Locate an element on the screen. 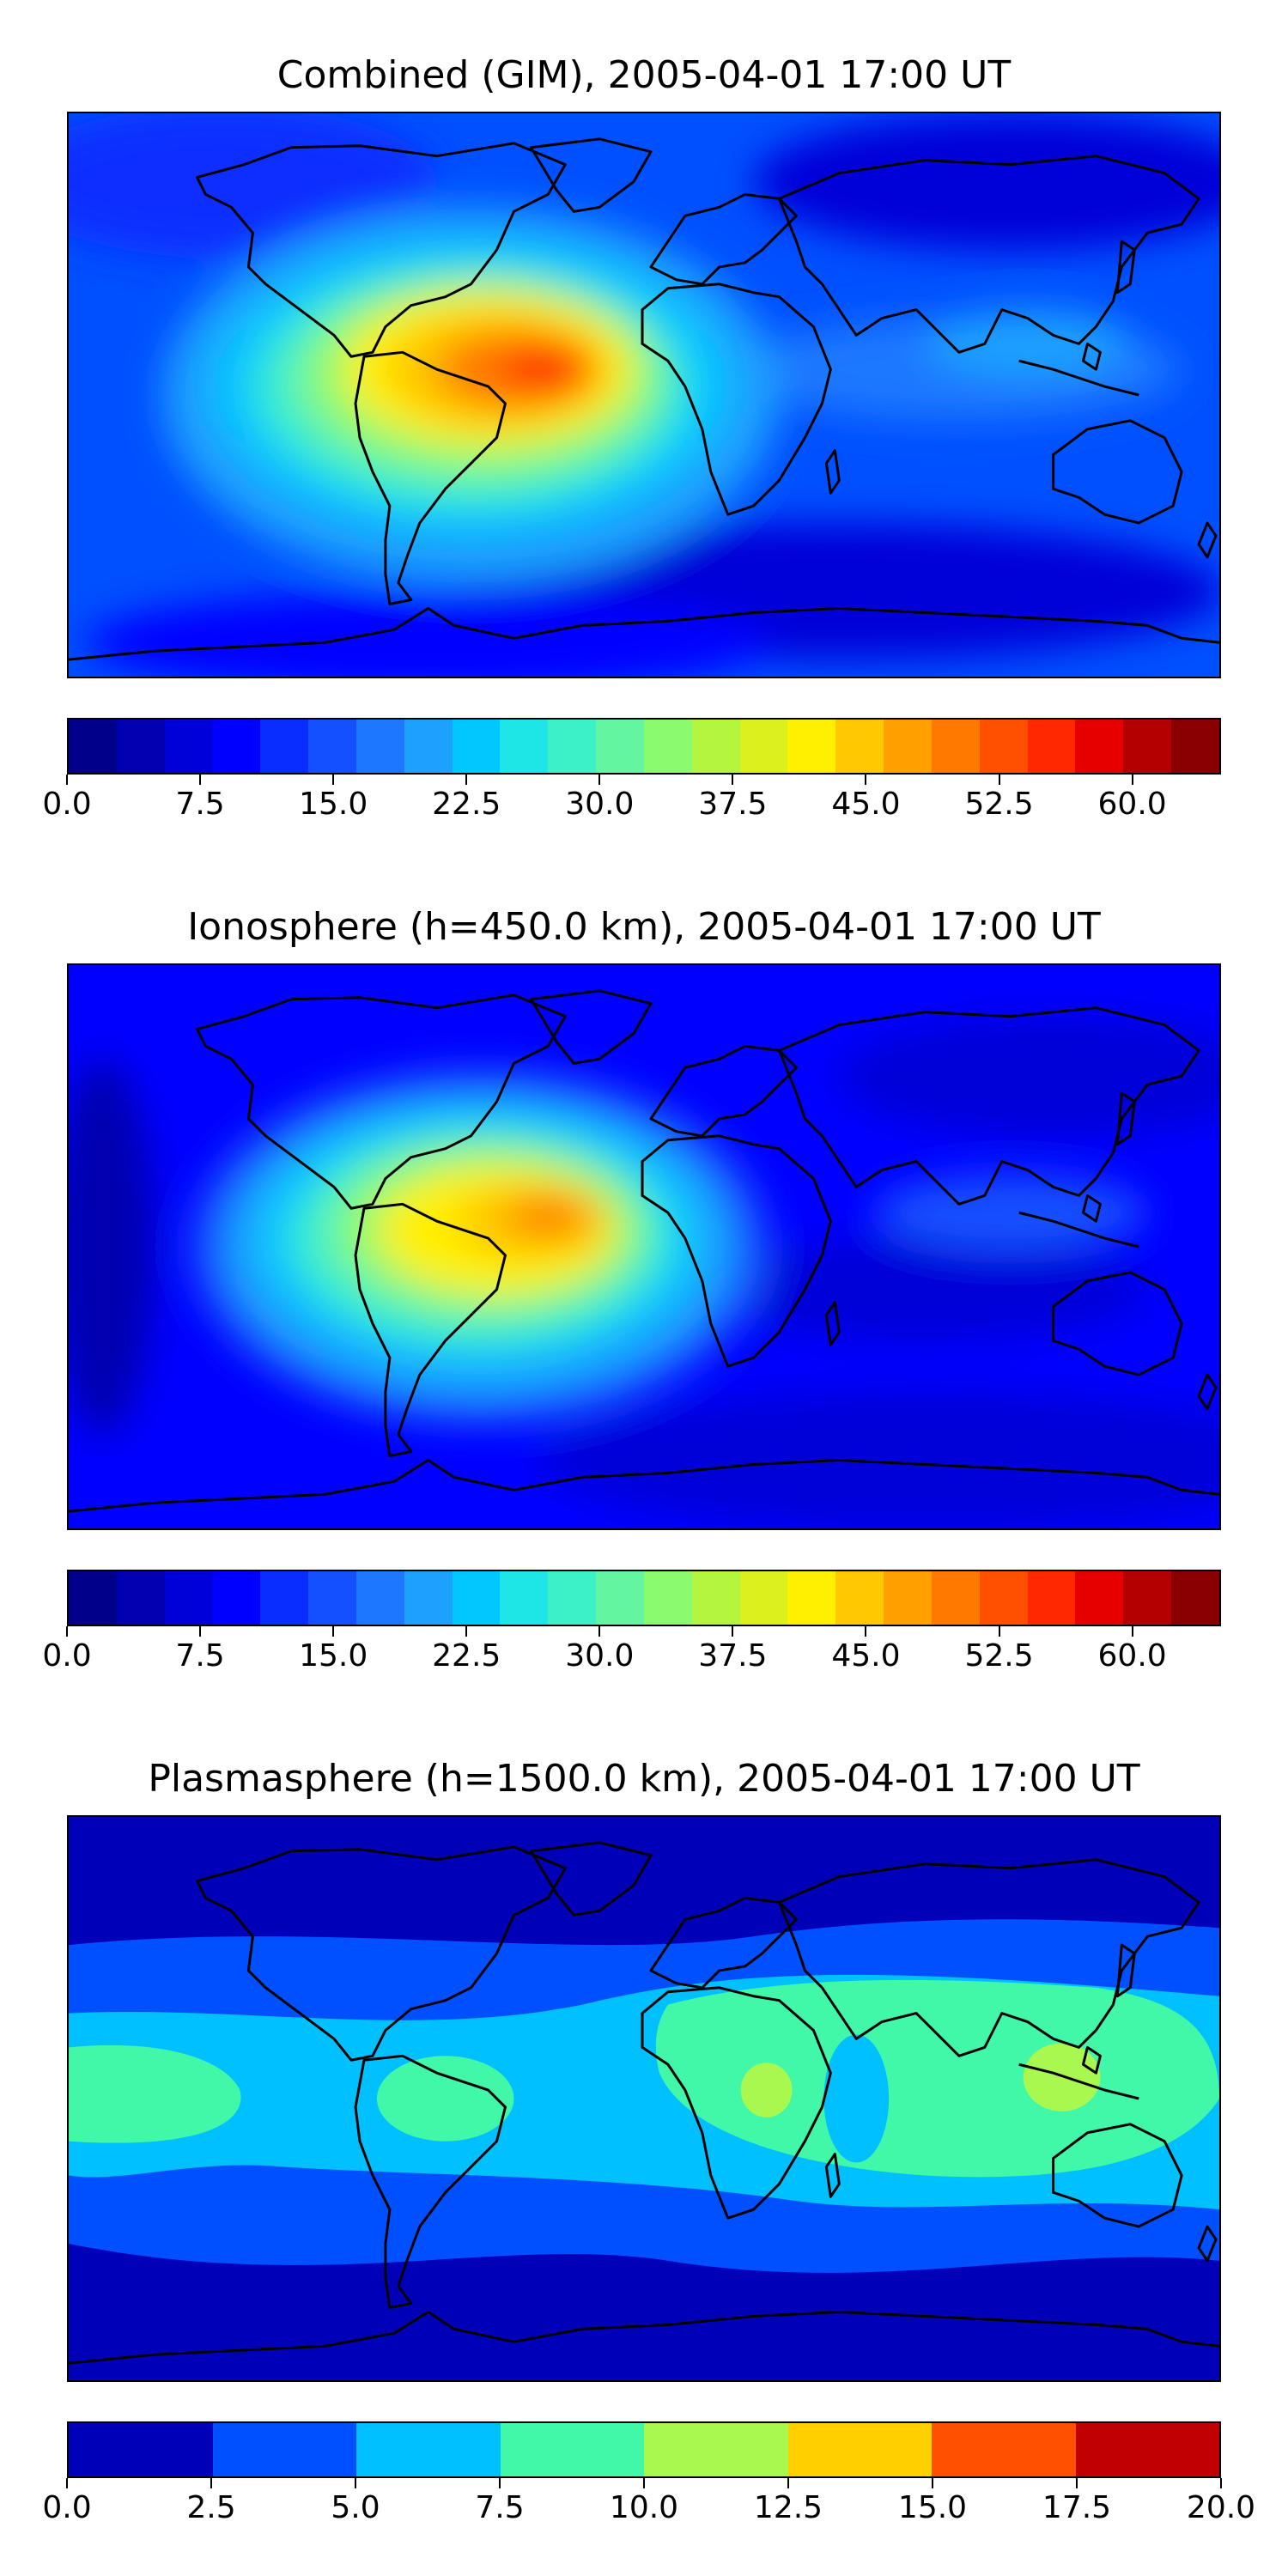 The width and height of the screenshot is (1288, 2576). combined-colorbar is located at coordinates (644, 746).